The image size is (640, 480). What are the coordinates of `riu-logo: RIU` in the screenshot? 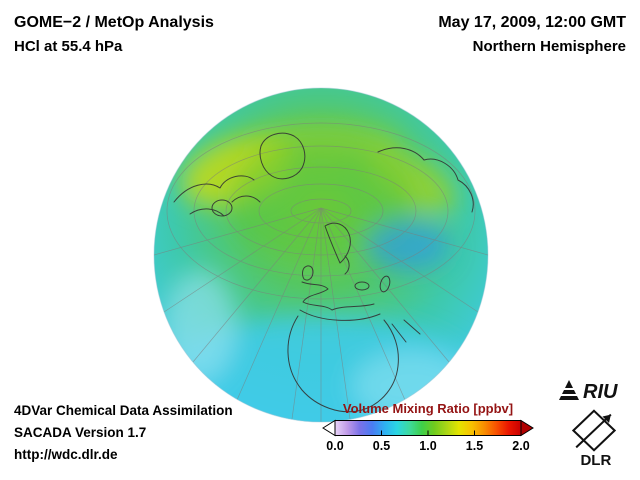 It's located at (592, 390).